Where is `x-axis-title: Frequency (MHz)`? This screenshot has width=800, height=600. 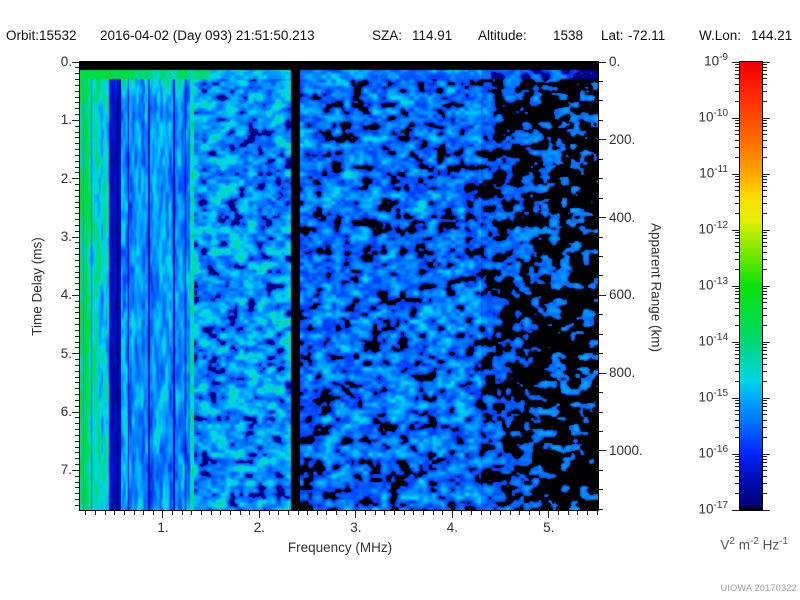 x-axis-title: Frequency (MHz) is located at coordinates (340, 547).